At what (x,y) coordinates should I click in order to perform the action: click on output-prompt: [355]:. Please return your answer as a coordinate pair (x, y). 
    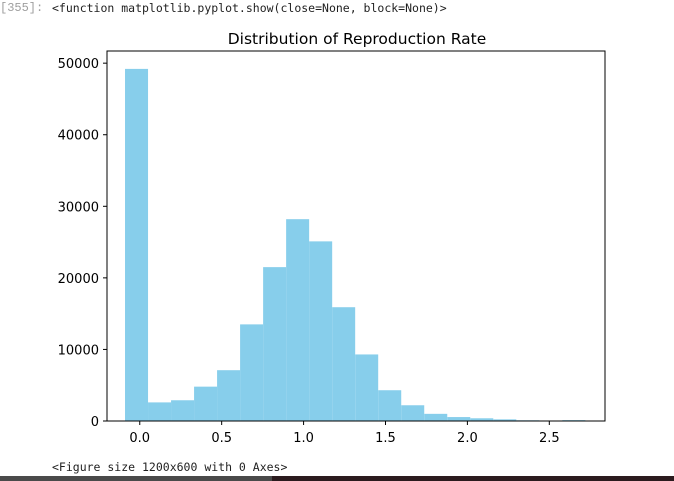
    Looking at the image, I should click on (22, 8).